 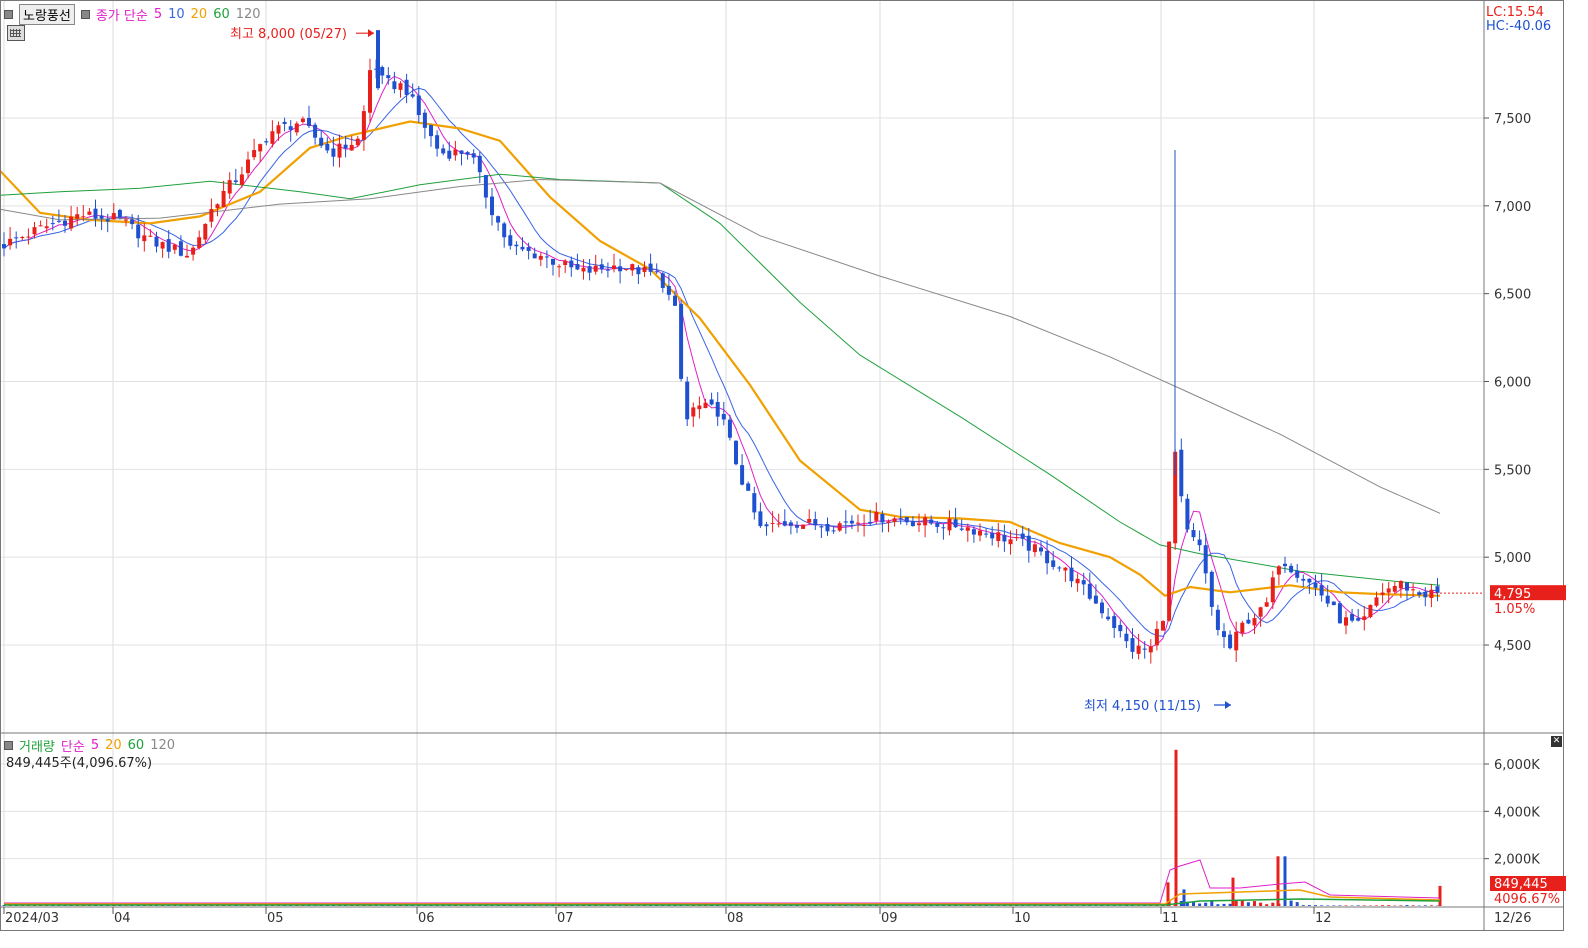 What do you see at coordinates (1556, 741) in the screenshot?
I see `close-icon: ✕` at bounding box center [1556, 741].